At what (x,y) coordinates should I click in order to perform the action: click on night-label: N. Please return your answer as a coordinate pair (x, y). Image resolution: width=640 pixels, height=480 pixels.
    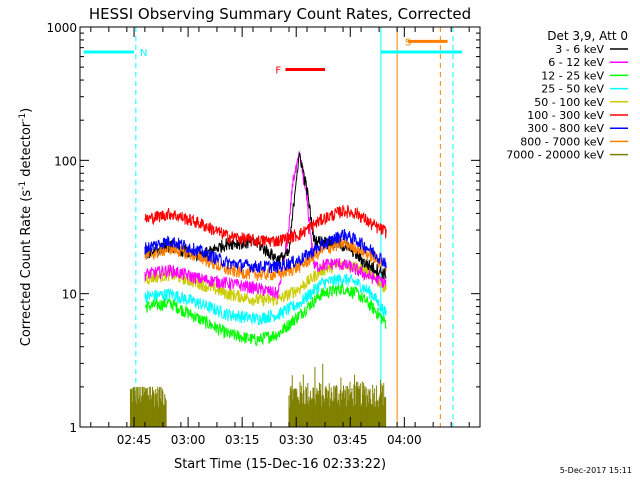
    Looking at the image, I should click on (143, 53).